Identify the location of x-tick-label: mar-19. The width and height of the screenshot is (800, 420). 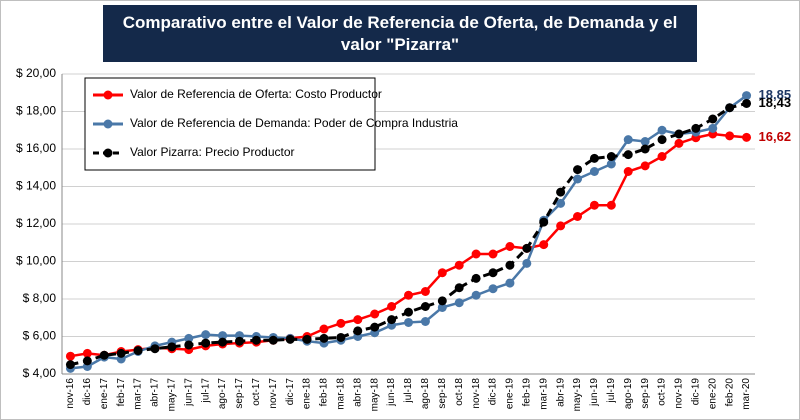
(543, 394).